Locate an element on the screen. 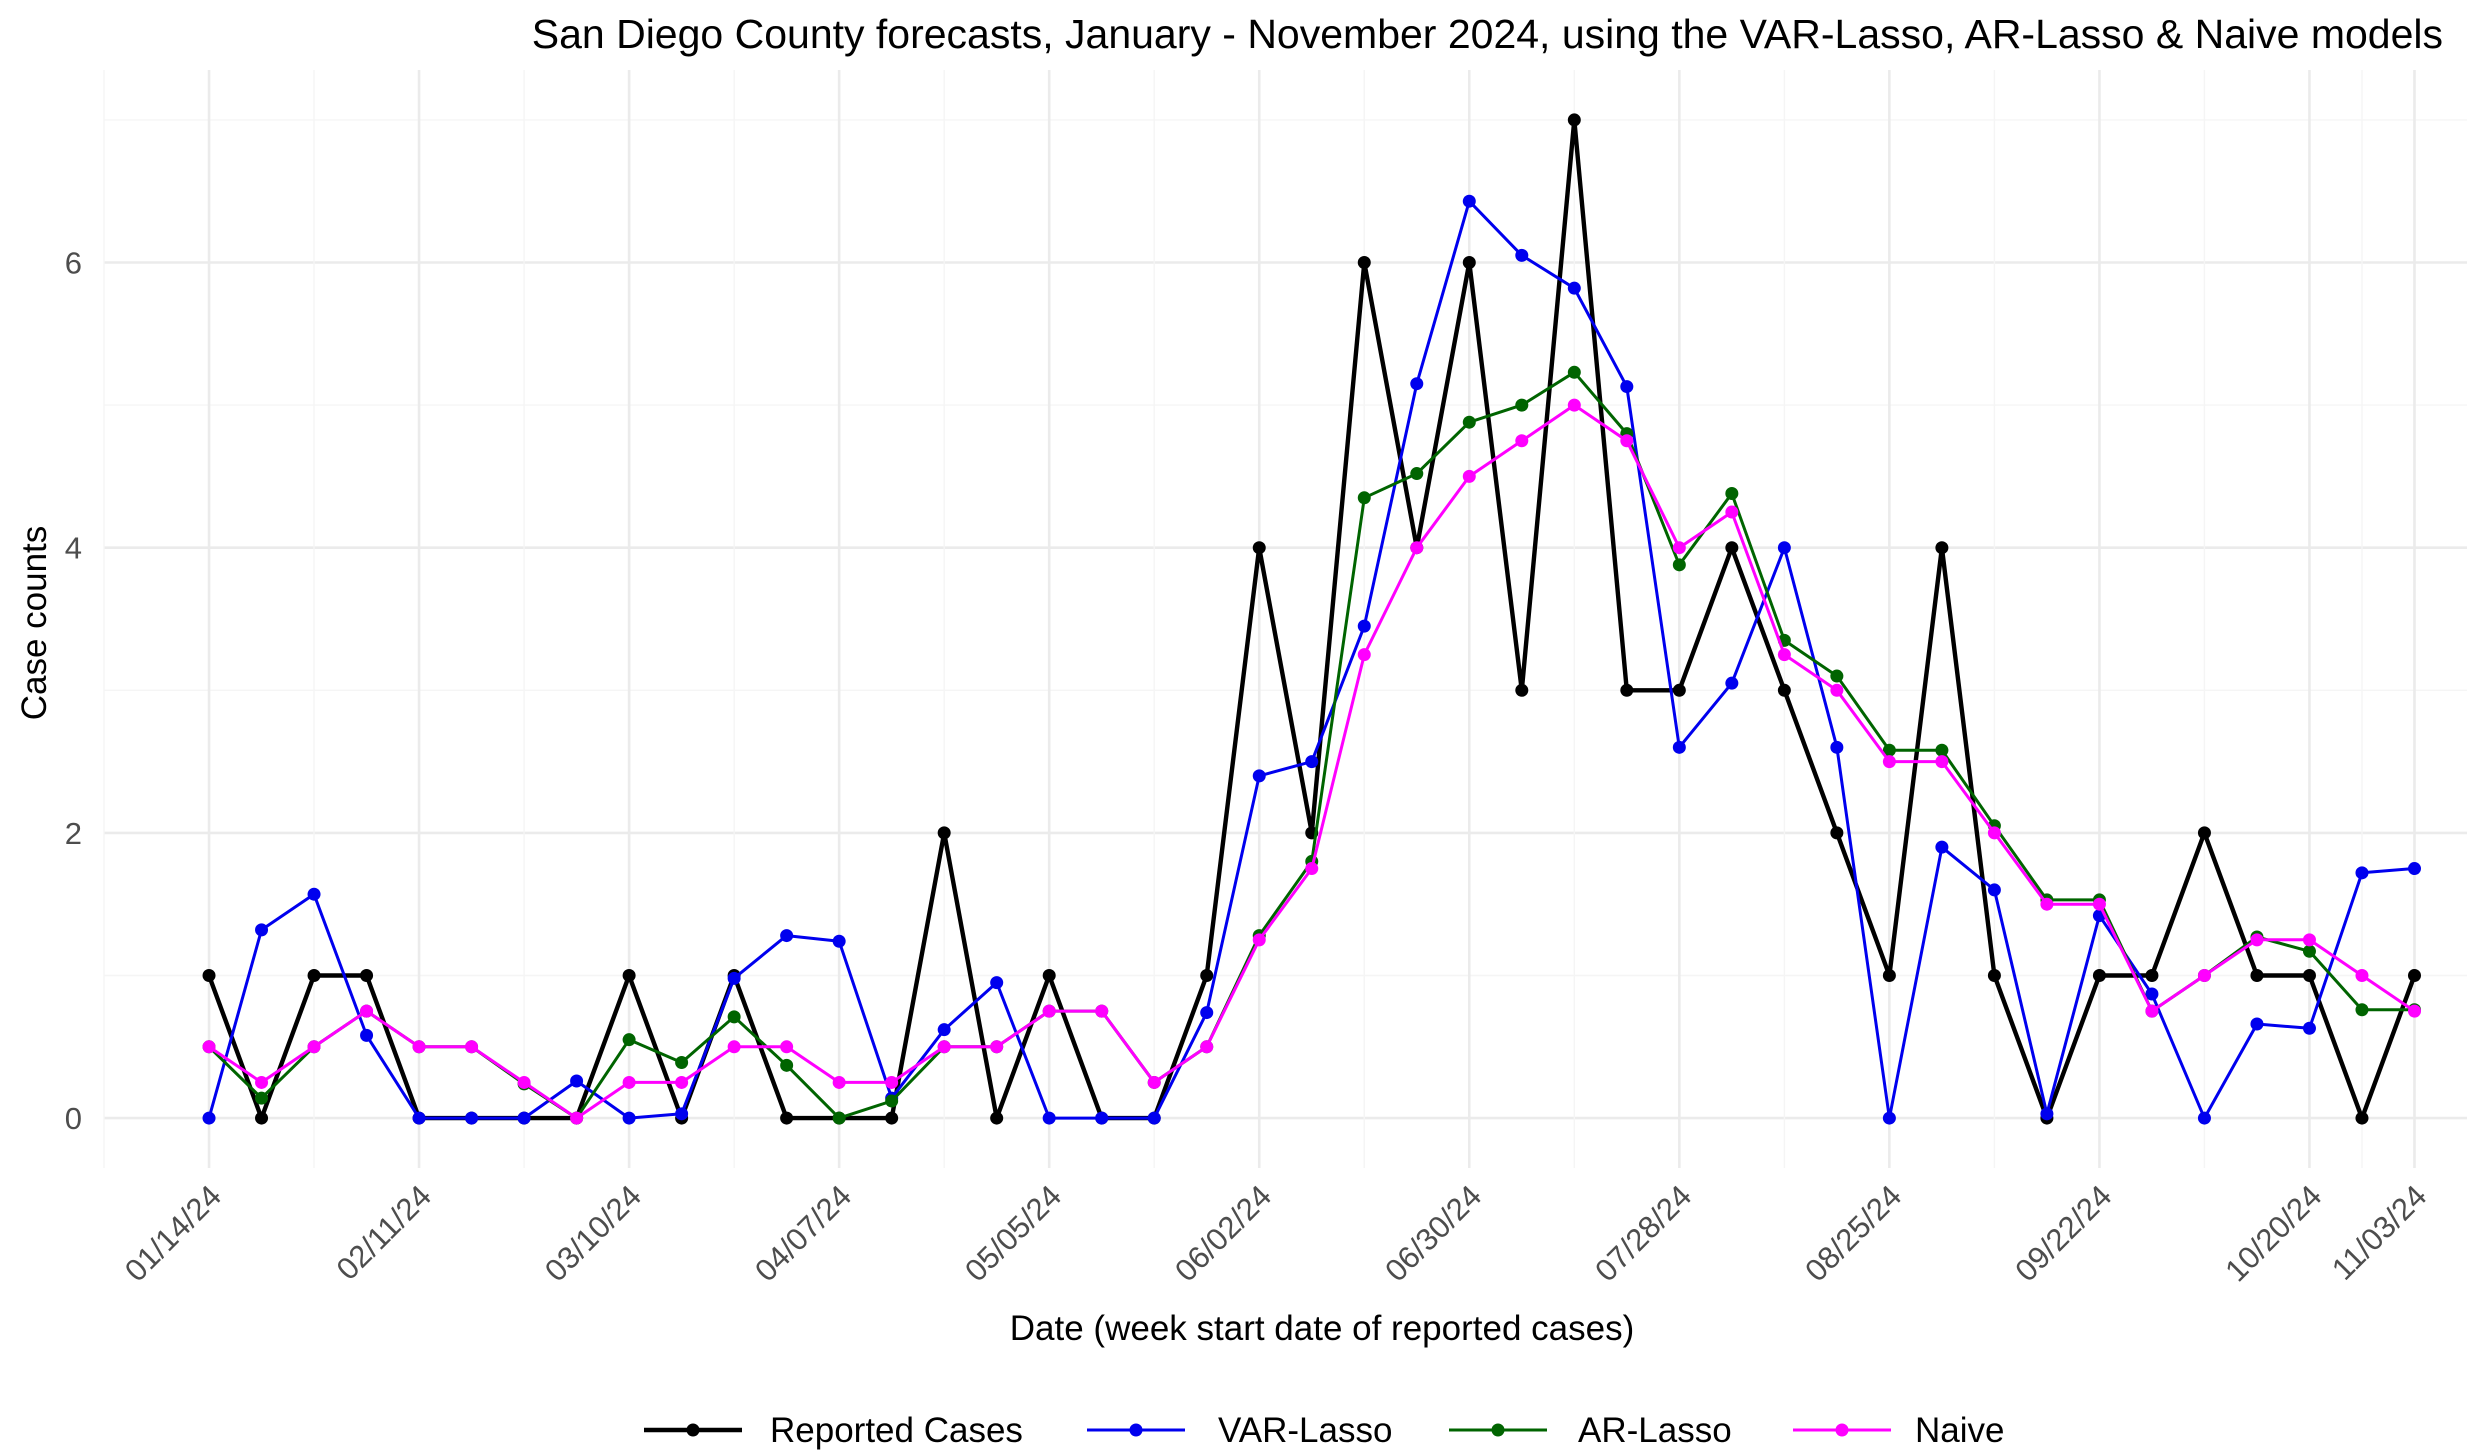  x-tick-label: 03/10/24 is located at coordinates (593, 1233).